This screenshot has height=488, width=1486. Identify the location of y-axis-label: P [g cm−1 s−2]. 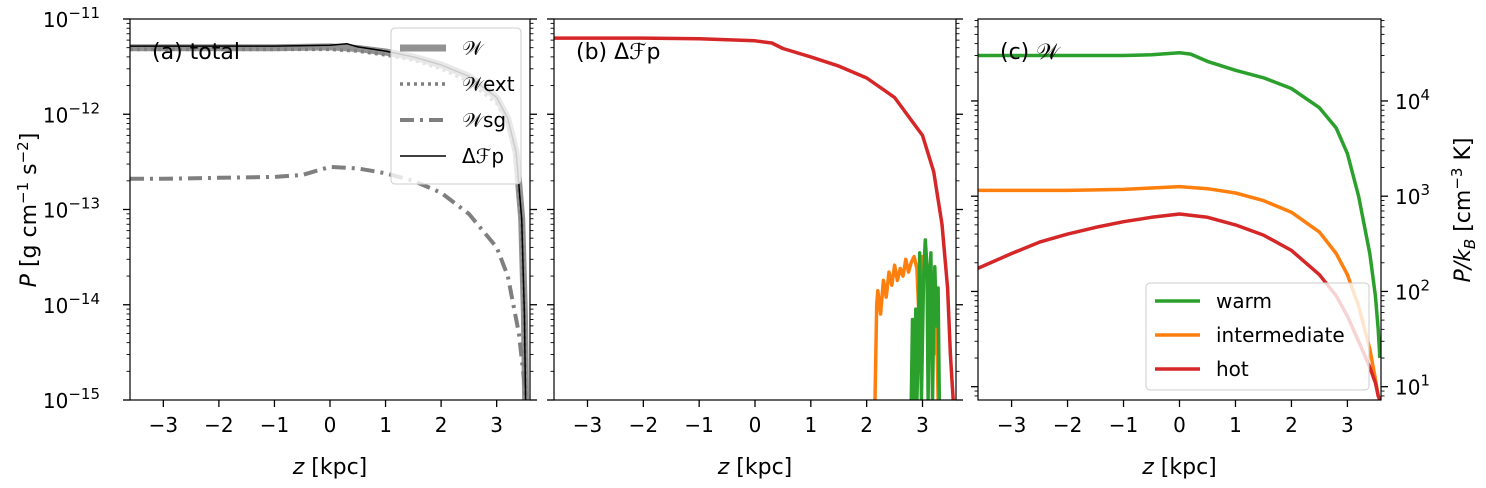
(28, 210).